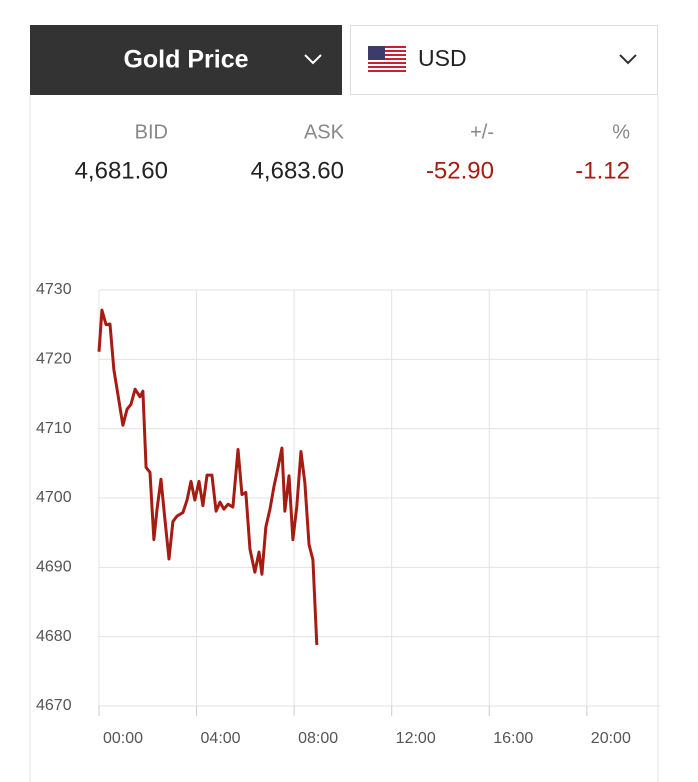 The image size is (698, 782). What do you see at coordinates (123, 738) in the screenshot?
I see `x-tick-label: 00:00` at bounding box center [123, 738].